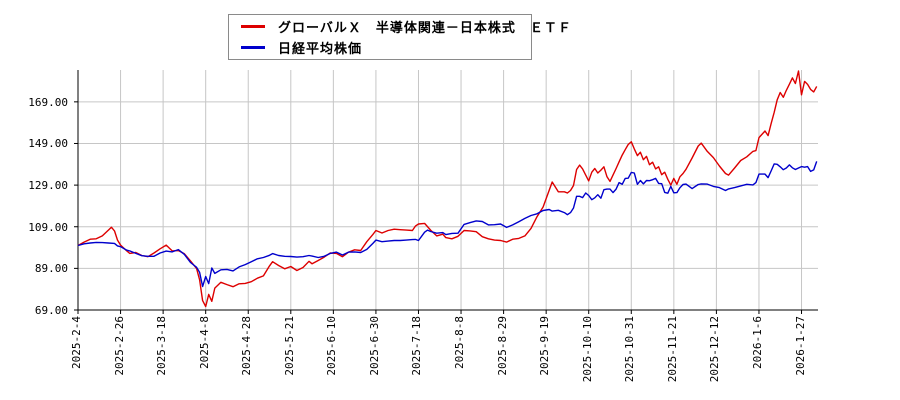 This screenshot has width=900, height=400. What do you see at coordinates (425, 27) in the screenshot?
I see `legend-label-etf: グローバルＸ 半導体関連－日本株式 ＥＴＦ` at bounding box center [425, 27].